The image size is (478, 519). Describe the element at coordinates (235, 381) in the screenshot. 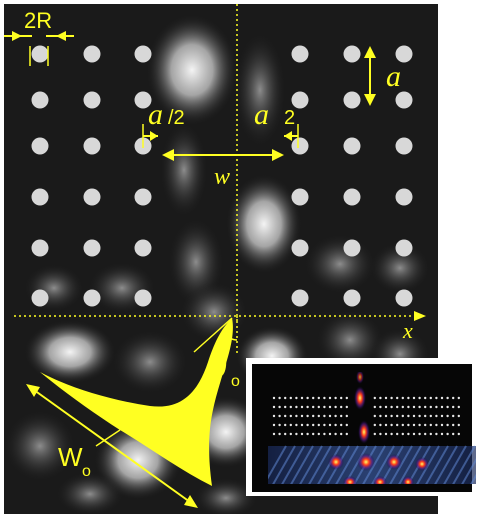

I see `incidence-angle-subscript: o` at that location.